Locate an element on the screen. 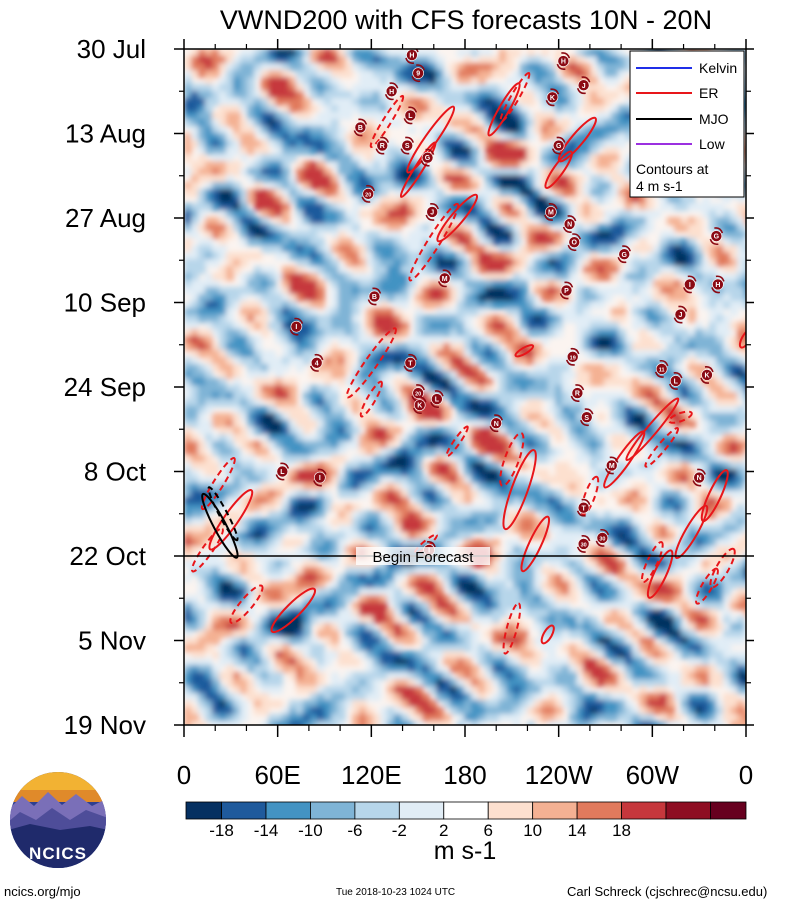 The width and height of the screenshot is (809, 907). heat-cell-1950 is located at coordinates (328, 249).